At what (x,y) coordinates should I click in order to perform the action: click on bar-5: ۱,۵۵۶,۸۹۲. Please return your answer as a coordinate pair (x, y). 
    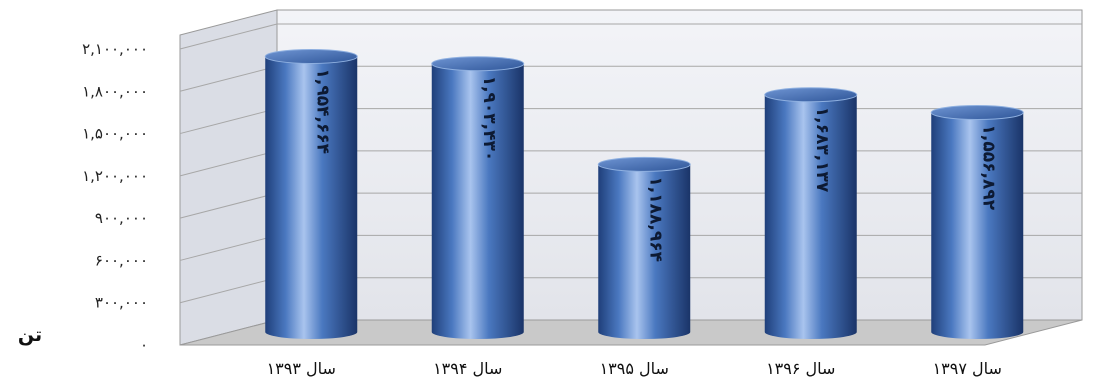
    Looking at the image, I should click on (977, 222).